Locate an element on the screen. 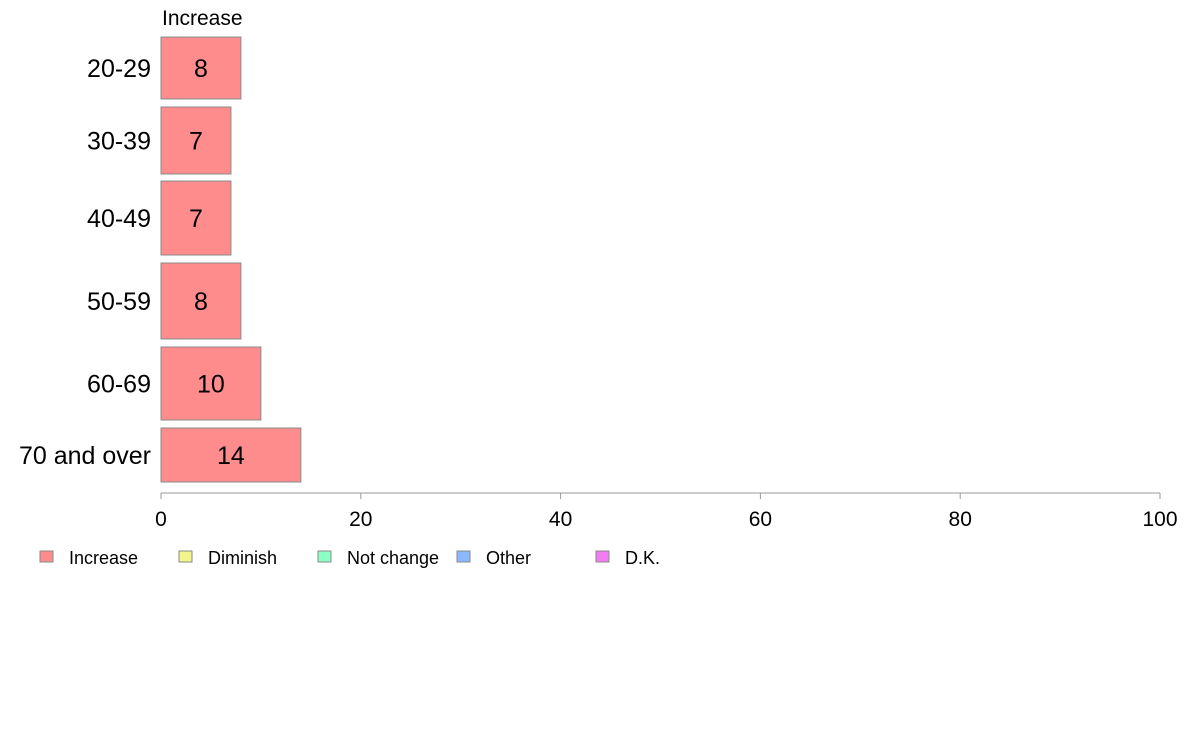 The image size is (1188, 736). x-tick-label: 0 is located at coordinates (161, 519).